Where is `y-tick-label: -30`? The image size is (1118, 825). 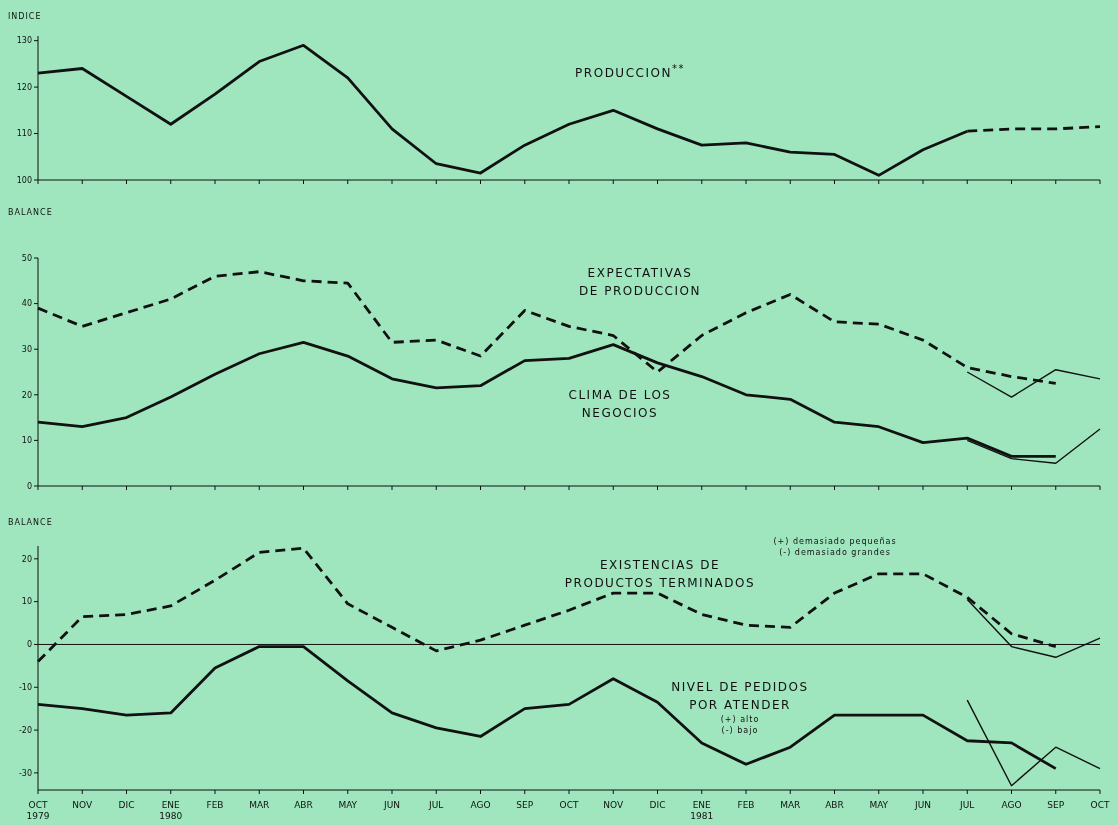 y-tick-label: -30 is located at coordinates (25, 773).